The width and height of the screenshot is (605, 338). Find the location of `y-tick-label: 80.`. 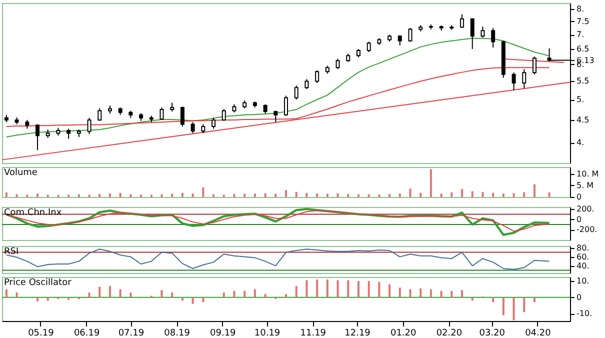

y-tick-label: 80. is located at coordinates (583, 247).